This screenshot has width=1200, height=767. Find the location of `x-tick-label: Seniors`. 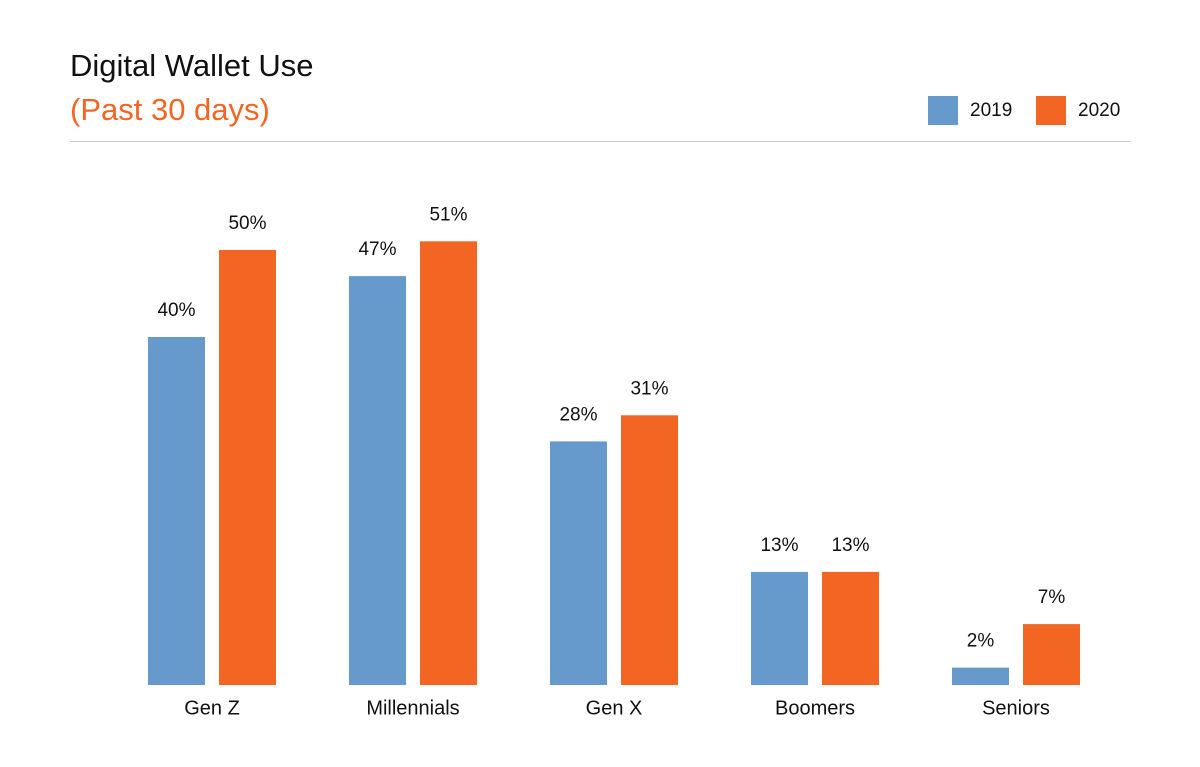

x-tick-label: Seniors is located at coordinates (1016, 708).